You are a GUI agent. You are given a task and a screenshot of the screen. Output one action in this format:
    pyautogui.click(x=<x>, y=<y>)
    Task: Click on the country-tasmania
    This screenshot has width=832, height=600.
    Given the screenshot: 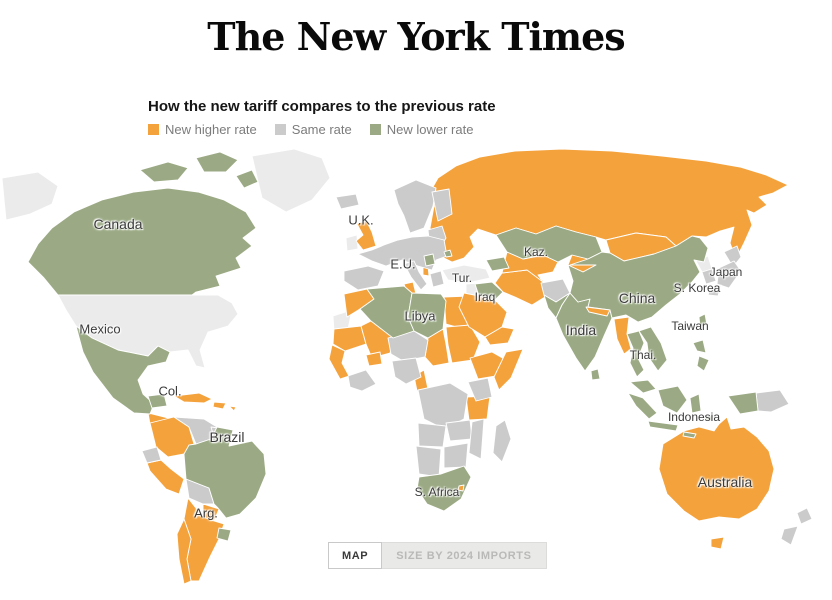 What is the action you would take?
    pyautogui.click(x=717, y=543)
    